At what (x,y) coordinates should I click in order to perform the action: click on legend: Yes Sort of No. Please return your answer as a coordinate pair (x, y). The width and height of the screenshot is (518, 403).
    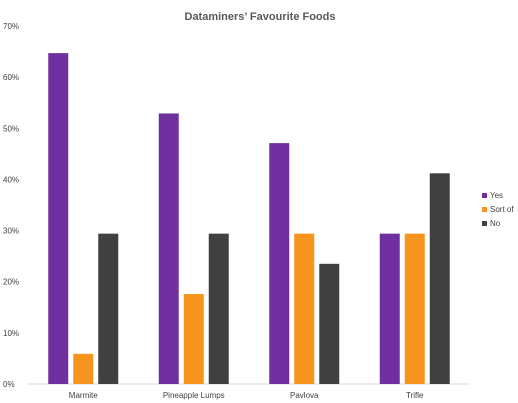
    Looking at the image, I should click on (498, 209).